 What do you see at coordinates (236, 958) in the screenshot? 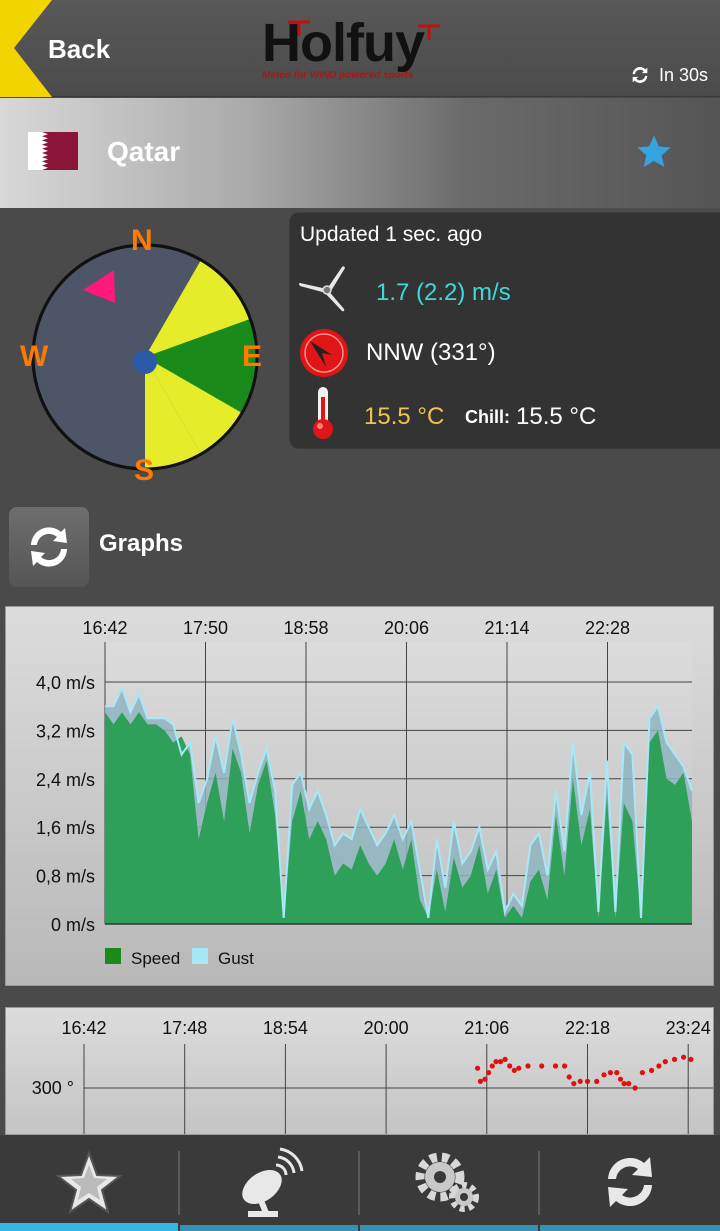
I see `legend-gust-label: Gust` at bounding box center [236, 958].